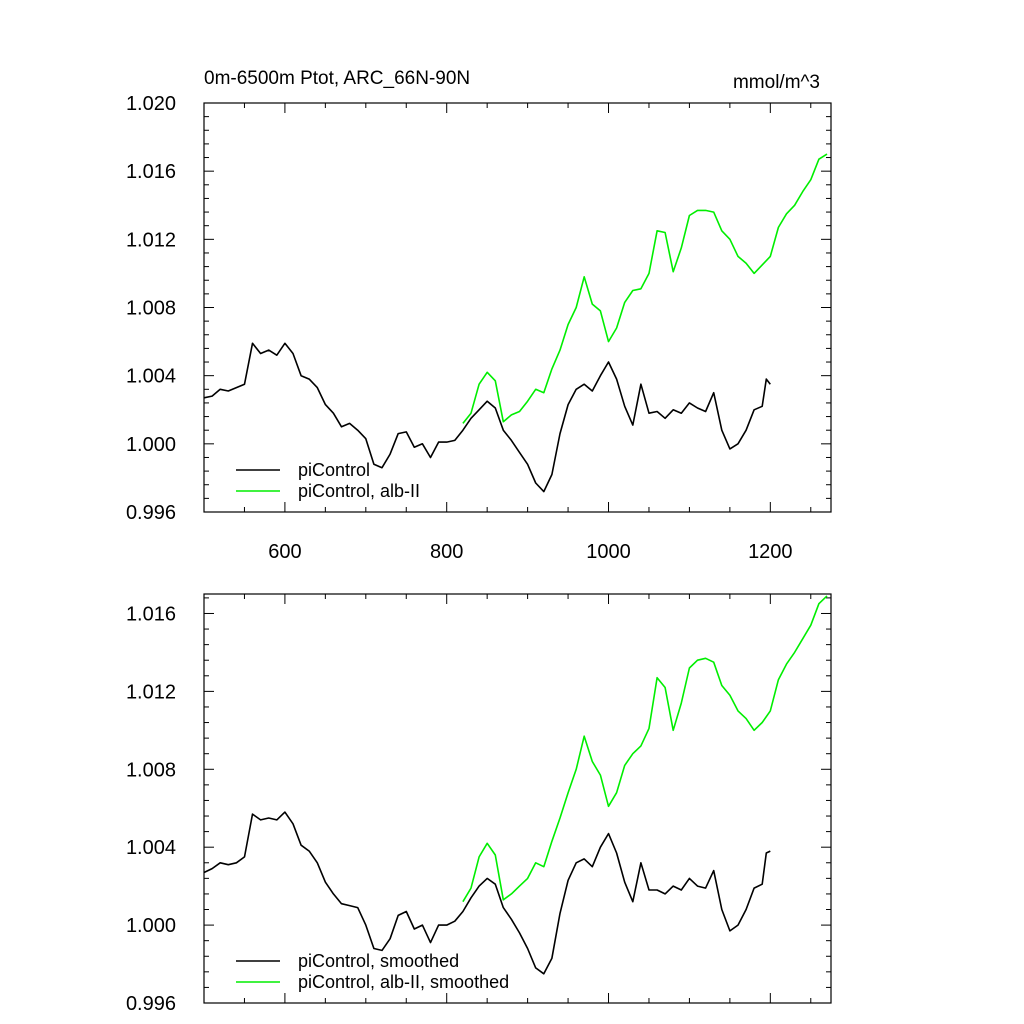  What do you see at coordinates (608, 552) in the screenshot?
I see `x-tick-label: 1000` at bounding box center [608, 552].